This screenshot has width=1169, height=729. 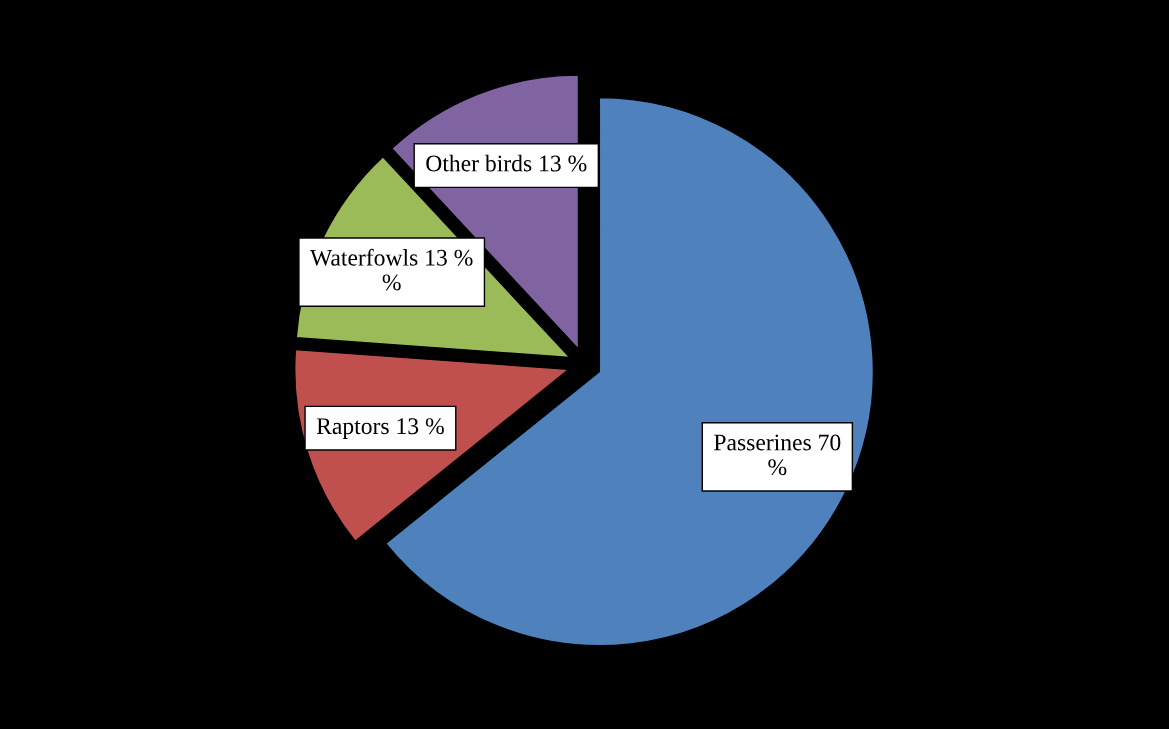 I want to click on slice-label: Other birds 13 %, so click(x=506, y=163).